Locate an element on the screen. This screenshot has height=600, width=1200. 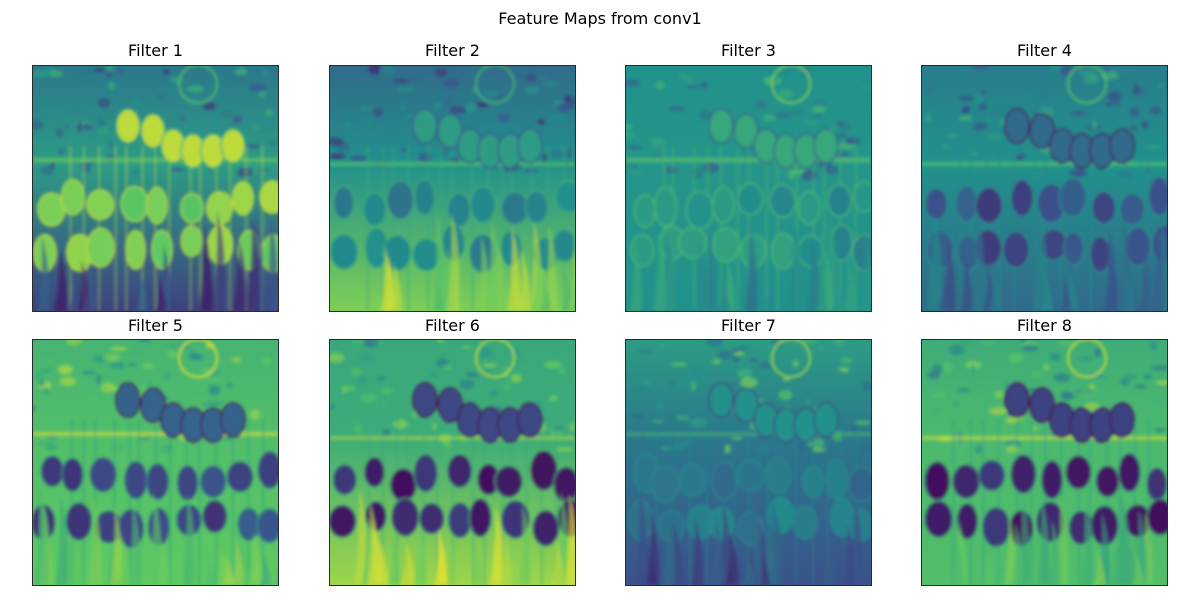
panel-title: Filter 8 is located at coordinates (1044, 325).